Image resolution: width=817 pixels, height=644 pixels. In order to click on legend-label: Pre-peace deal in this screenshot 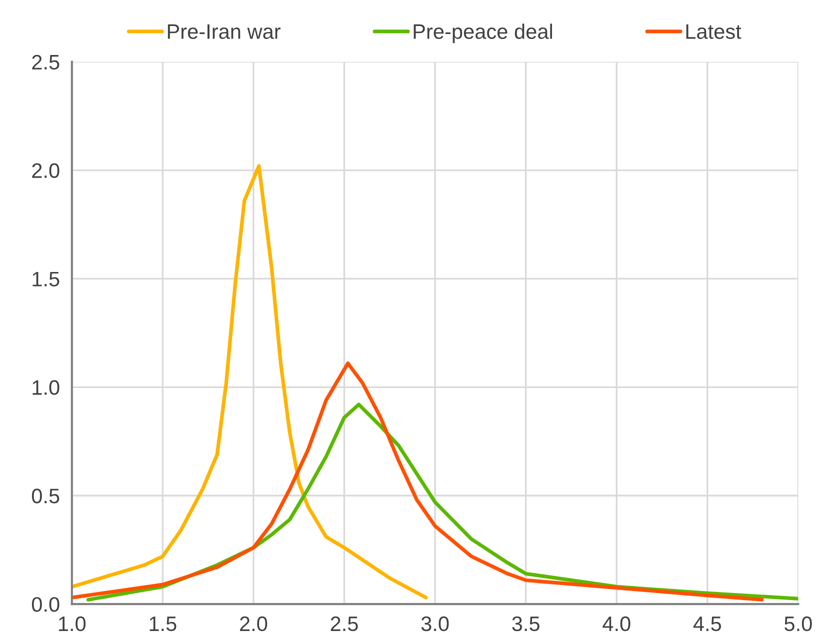, I will do `click(483, 34)`.